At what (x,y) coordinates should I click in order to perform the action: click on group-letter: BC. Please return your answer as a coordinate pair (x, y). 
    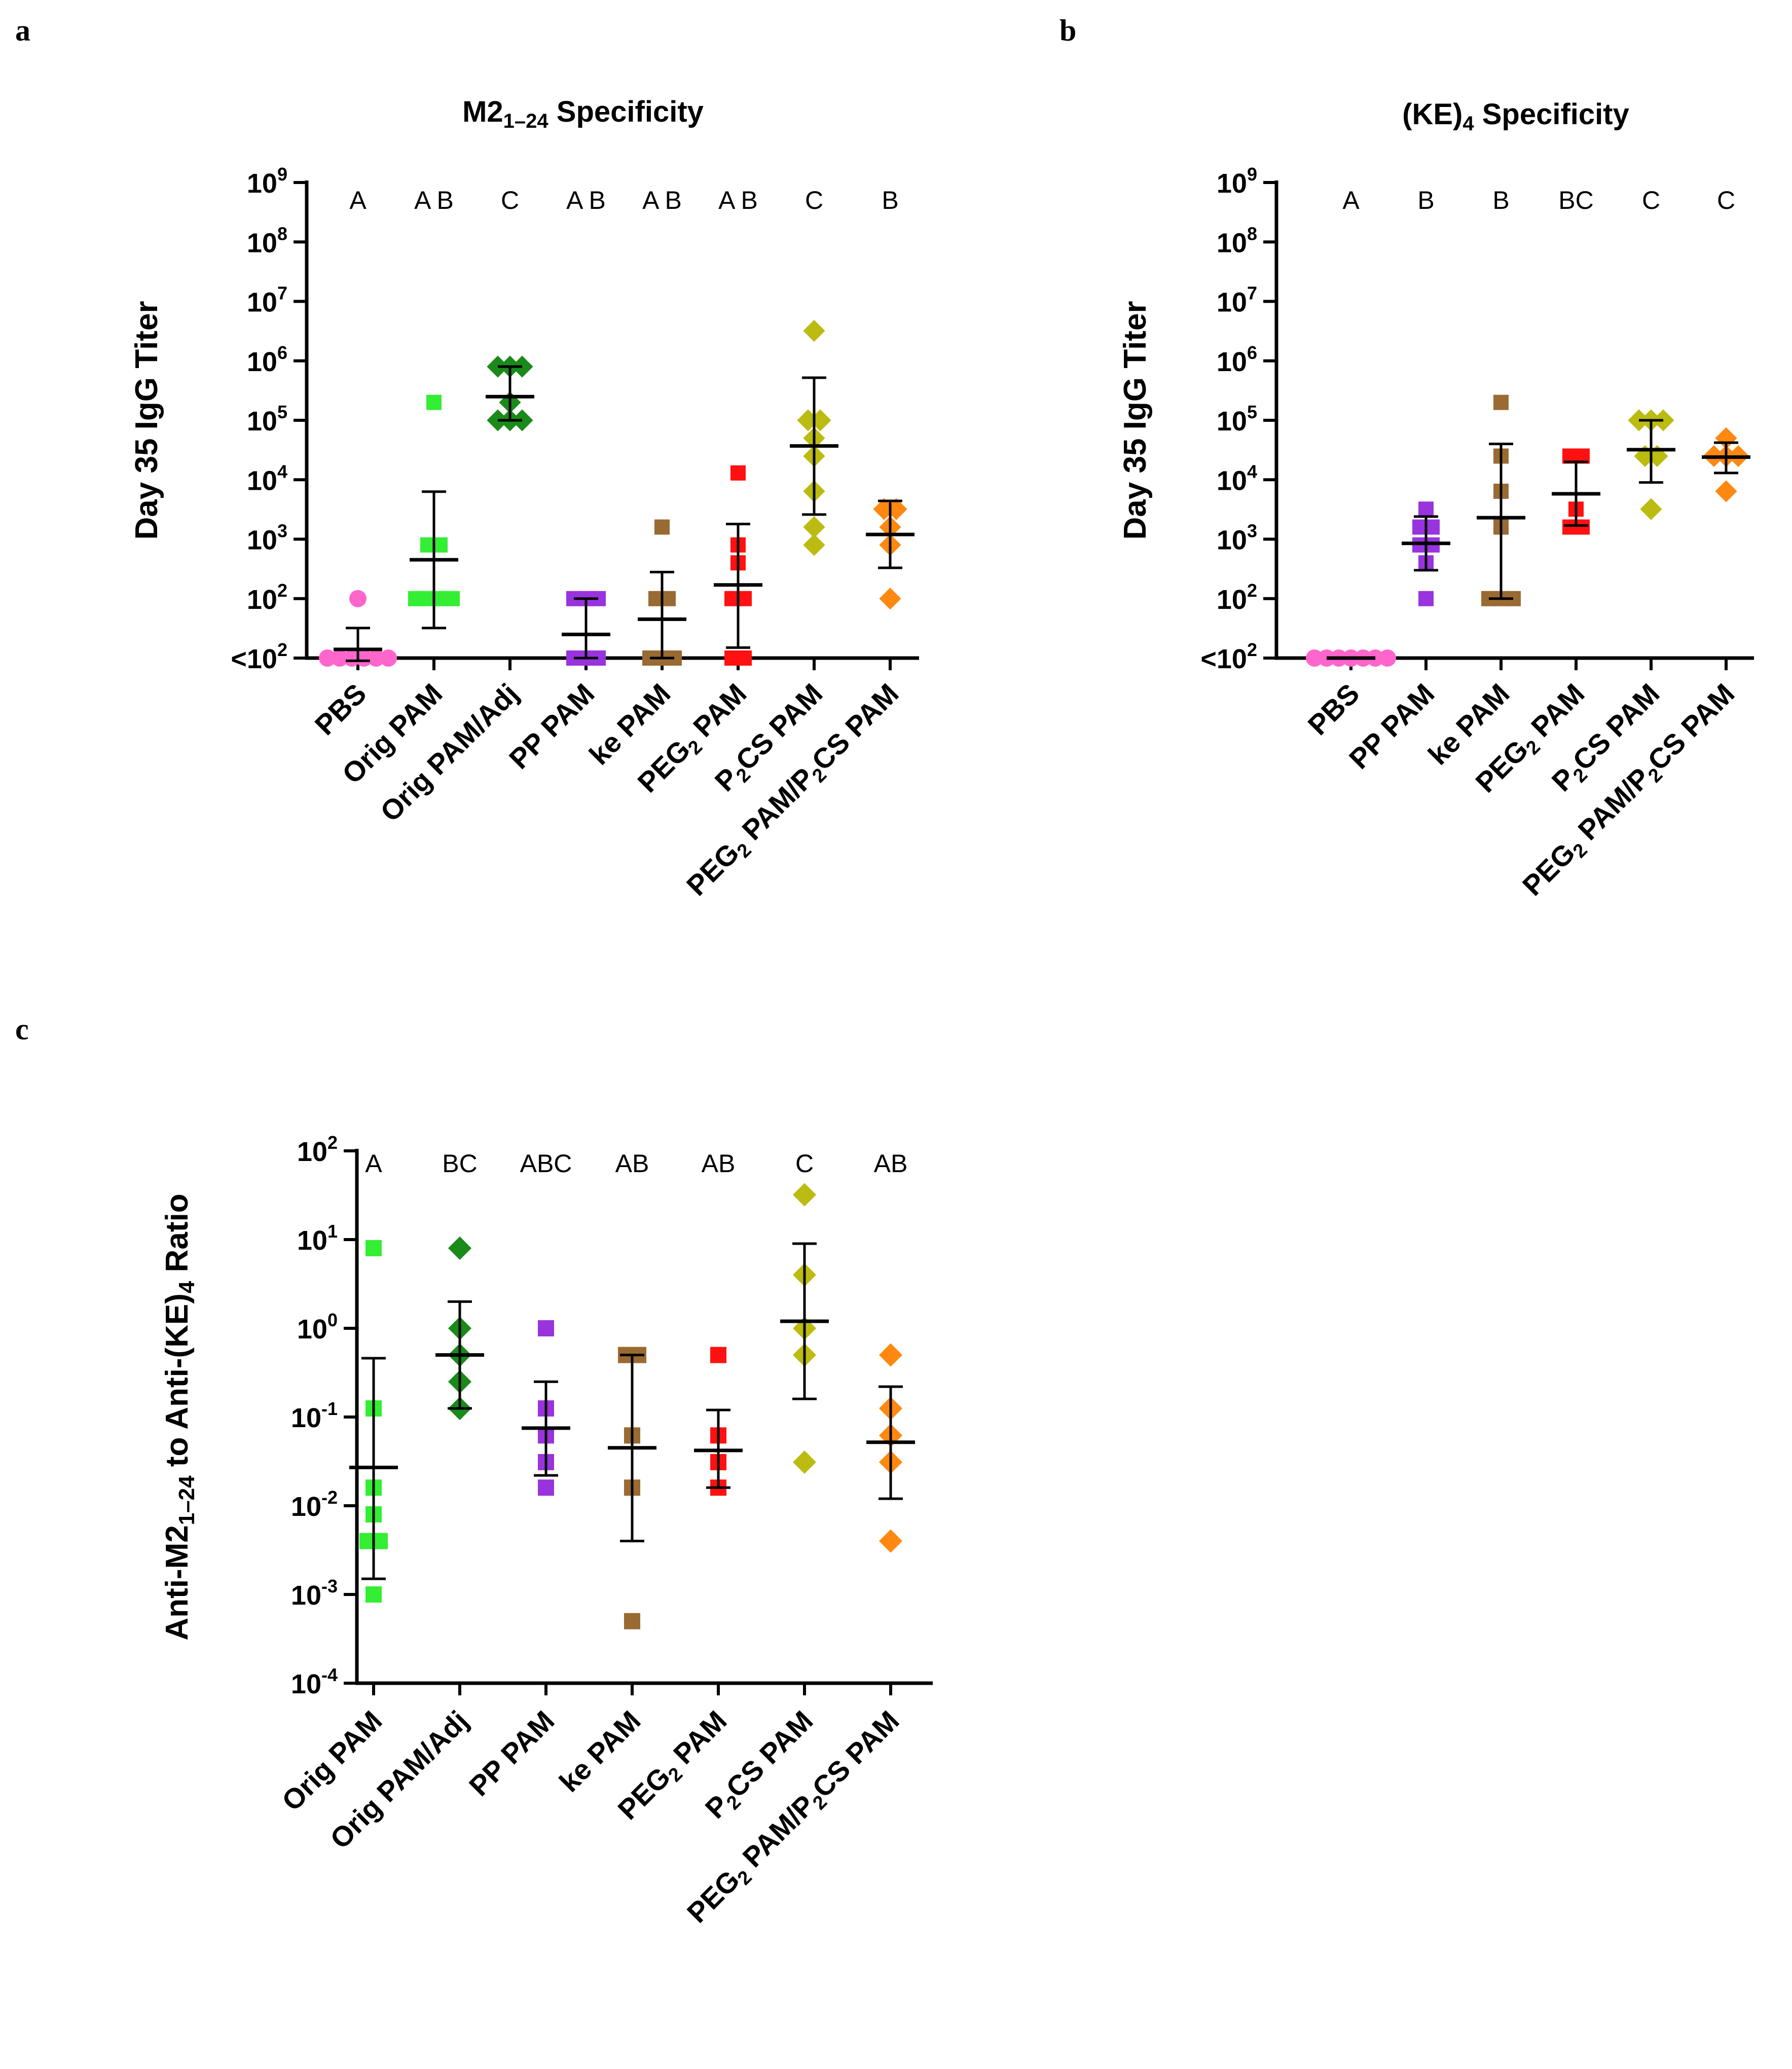
    Looking at the image, I should click on (459, 1163).